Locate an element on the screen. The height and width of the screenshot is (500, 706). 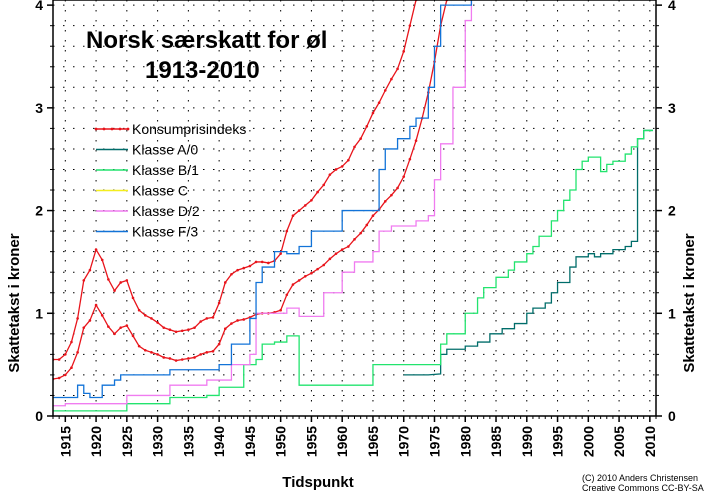
legend-label: Klasse F/3 is located at coordinates (165, 232).